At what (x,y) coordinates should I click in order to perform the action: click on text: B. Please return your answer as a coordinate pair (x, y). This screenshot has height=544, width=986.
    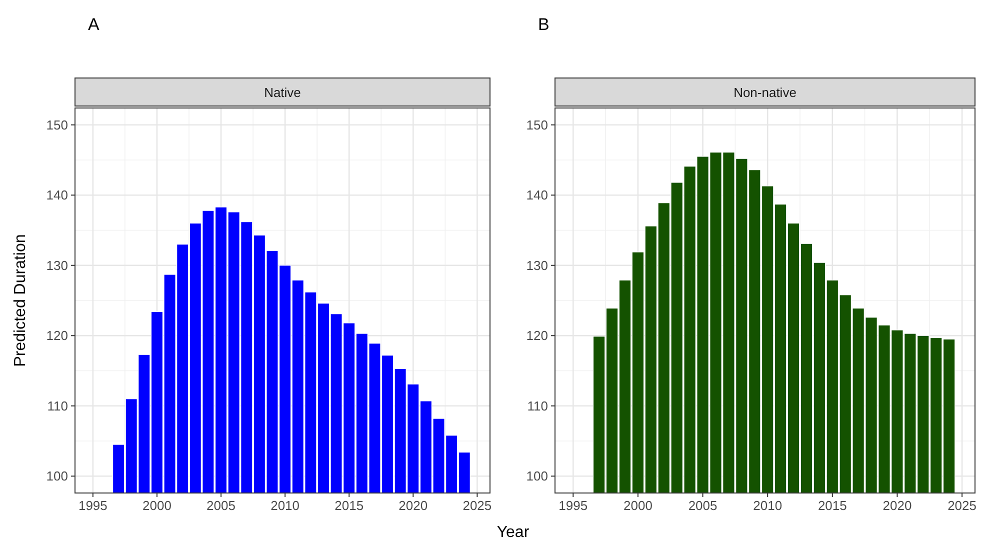
    Looking at the image, I should click on (544, 24).